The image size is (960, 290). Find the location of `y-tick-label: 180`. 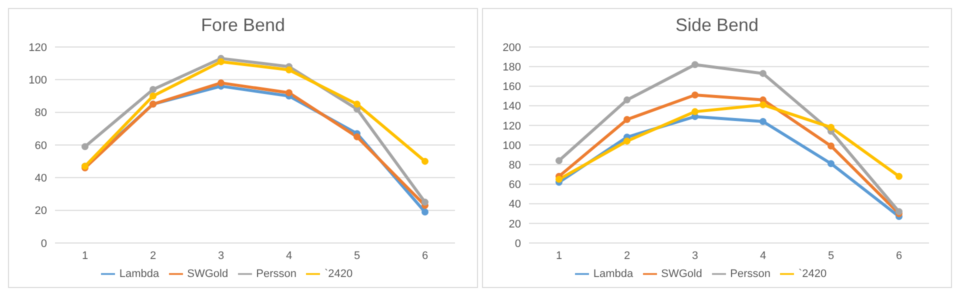

y-tick-label: 180 is located at coordinates (511, 68).